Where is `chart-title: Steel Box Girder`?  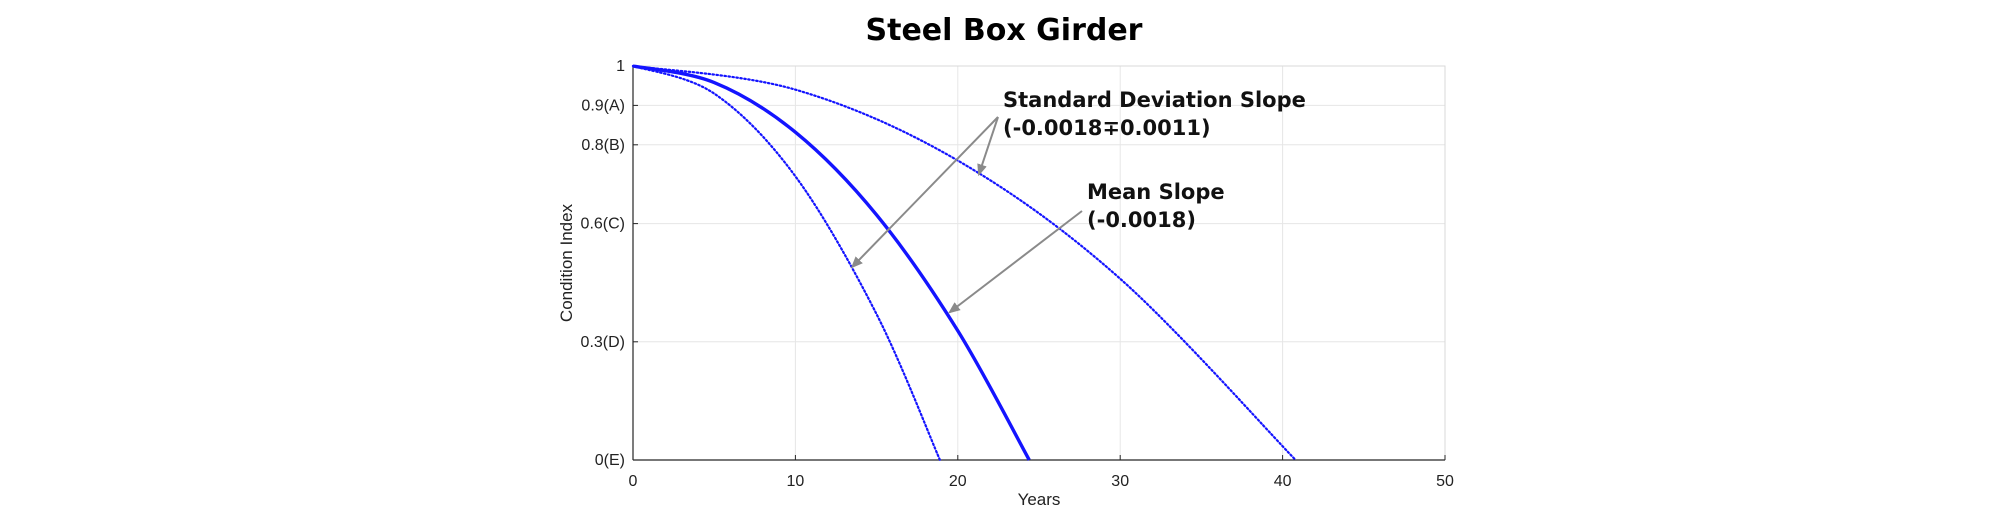
chart-title: Steel Box Girder is located at coordinates (1004, 30).